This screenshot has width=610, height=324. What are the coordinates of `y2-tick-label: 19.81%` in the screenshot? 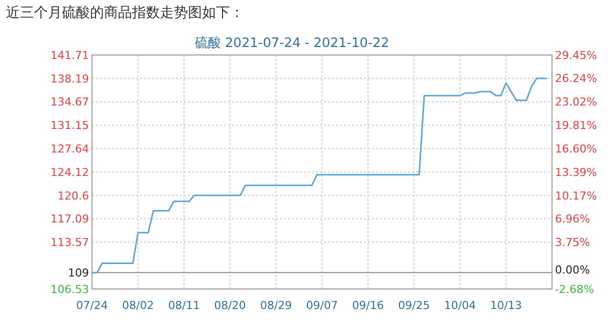 It's located at (576, 125).